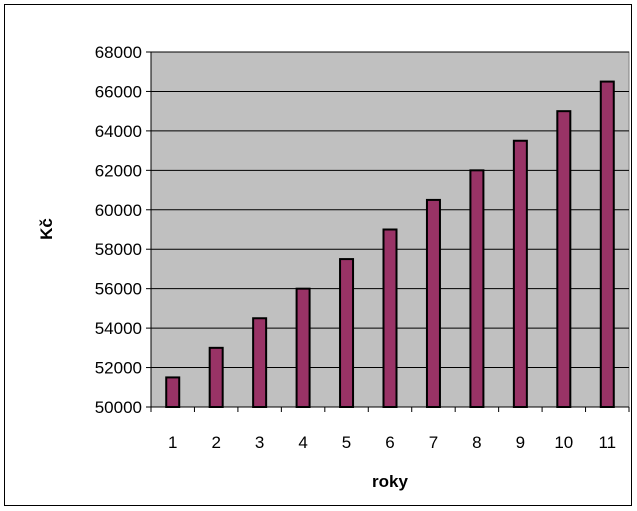  What do you see at coordinates (563, 442) in the screenshot?
I see `x-tick-label: 10` at bounding box center [563, 442].